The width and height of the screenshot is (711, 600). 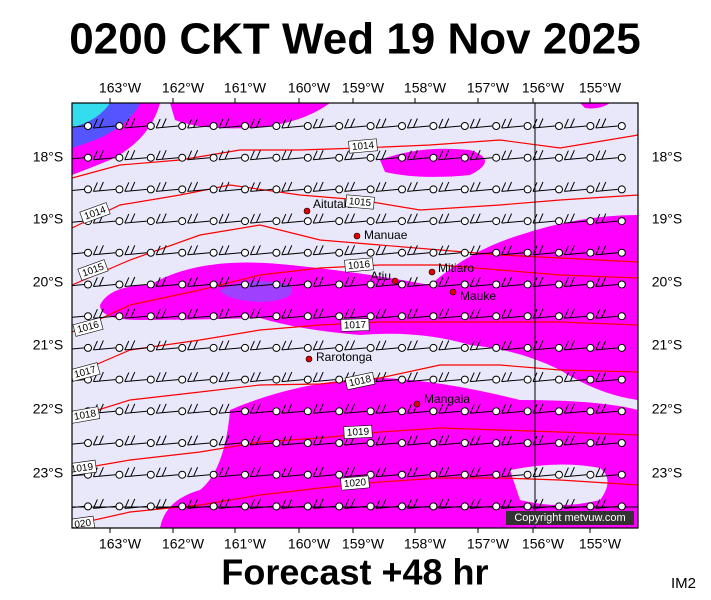 What do you see at coordinates (667, 219) in the screenshot?
I see `latitude-label: 19°S` at bounding box center [667, 219].